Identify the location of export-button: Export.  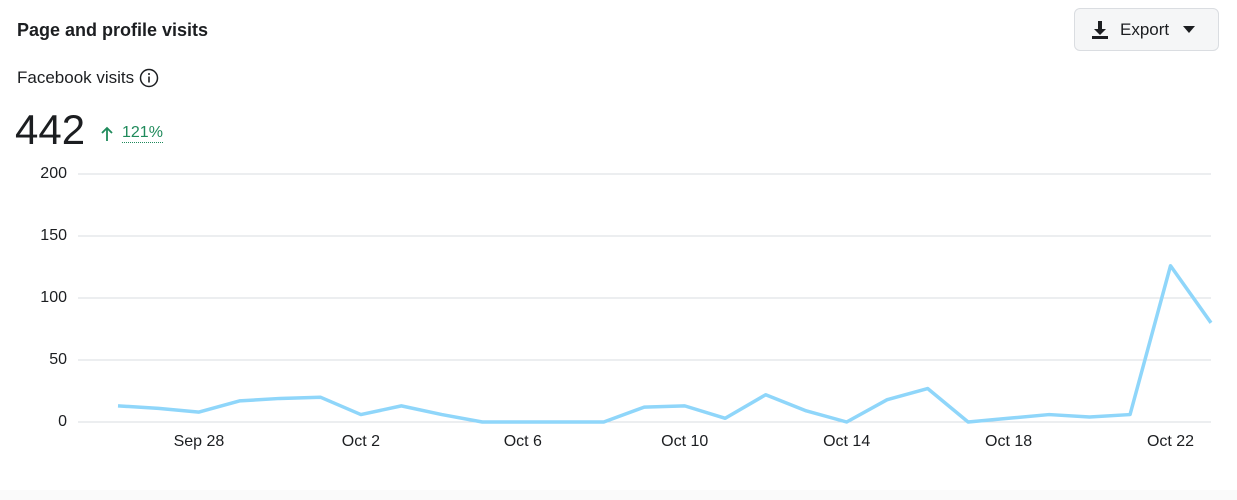
(1146, 29).